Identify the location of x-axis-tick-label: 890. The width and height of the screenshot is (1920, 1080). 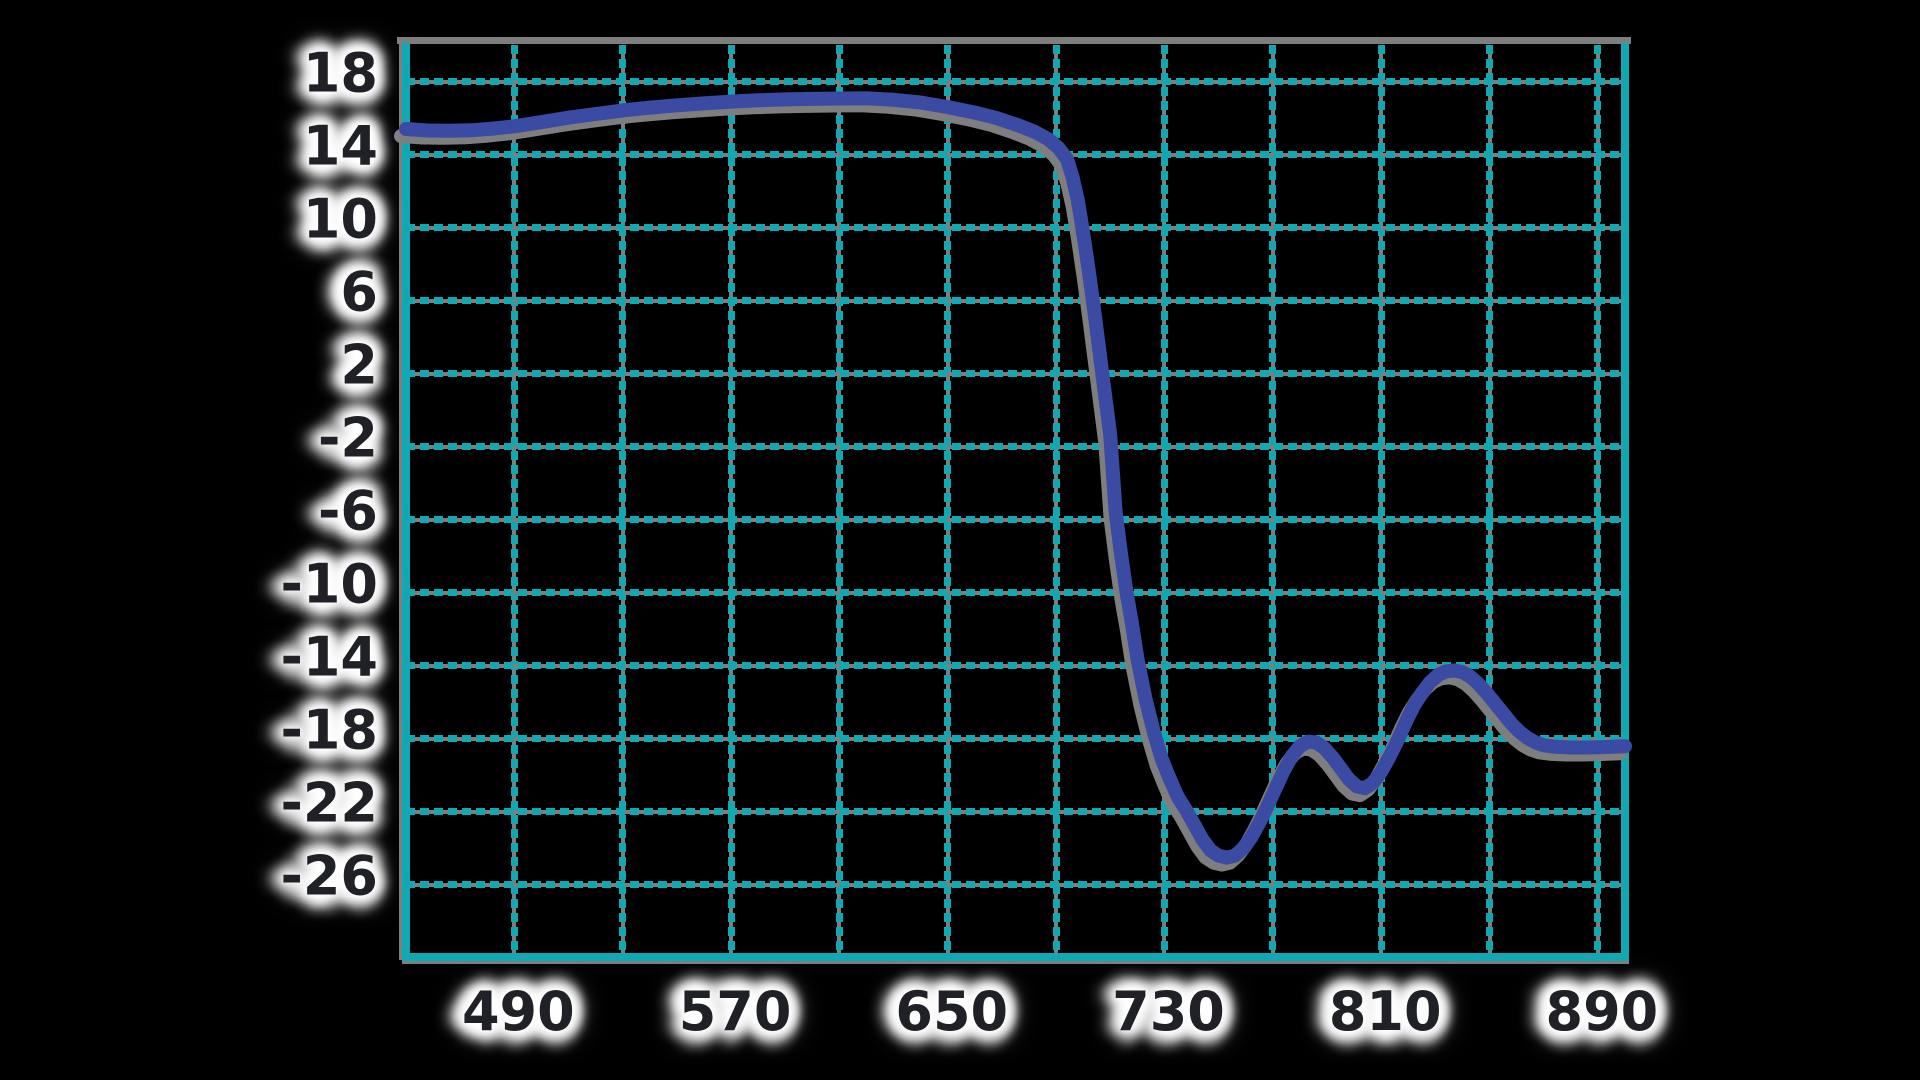
(1602, 1011).